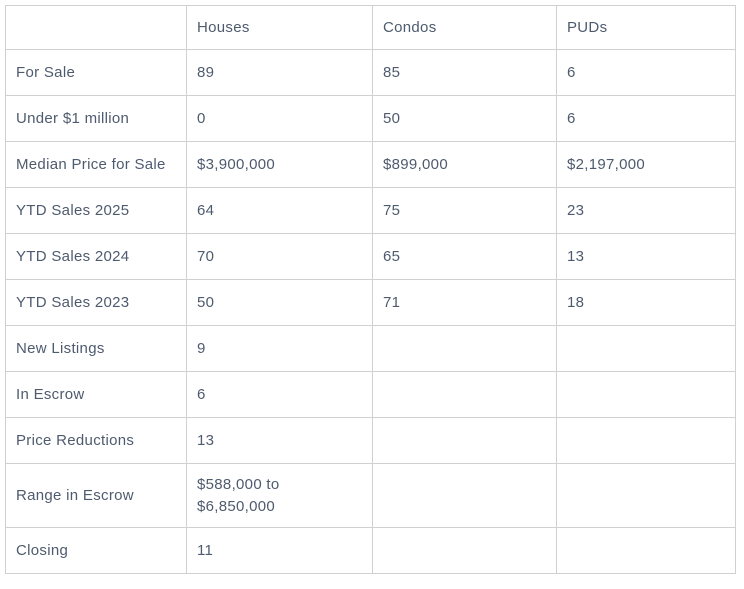 The image size is (744, 589). I want to click on header-cell-blank, so click(96, 27).